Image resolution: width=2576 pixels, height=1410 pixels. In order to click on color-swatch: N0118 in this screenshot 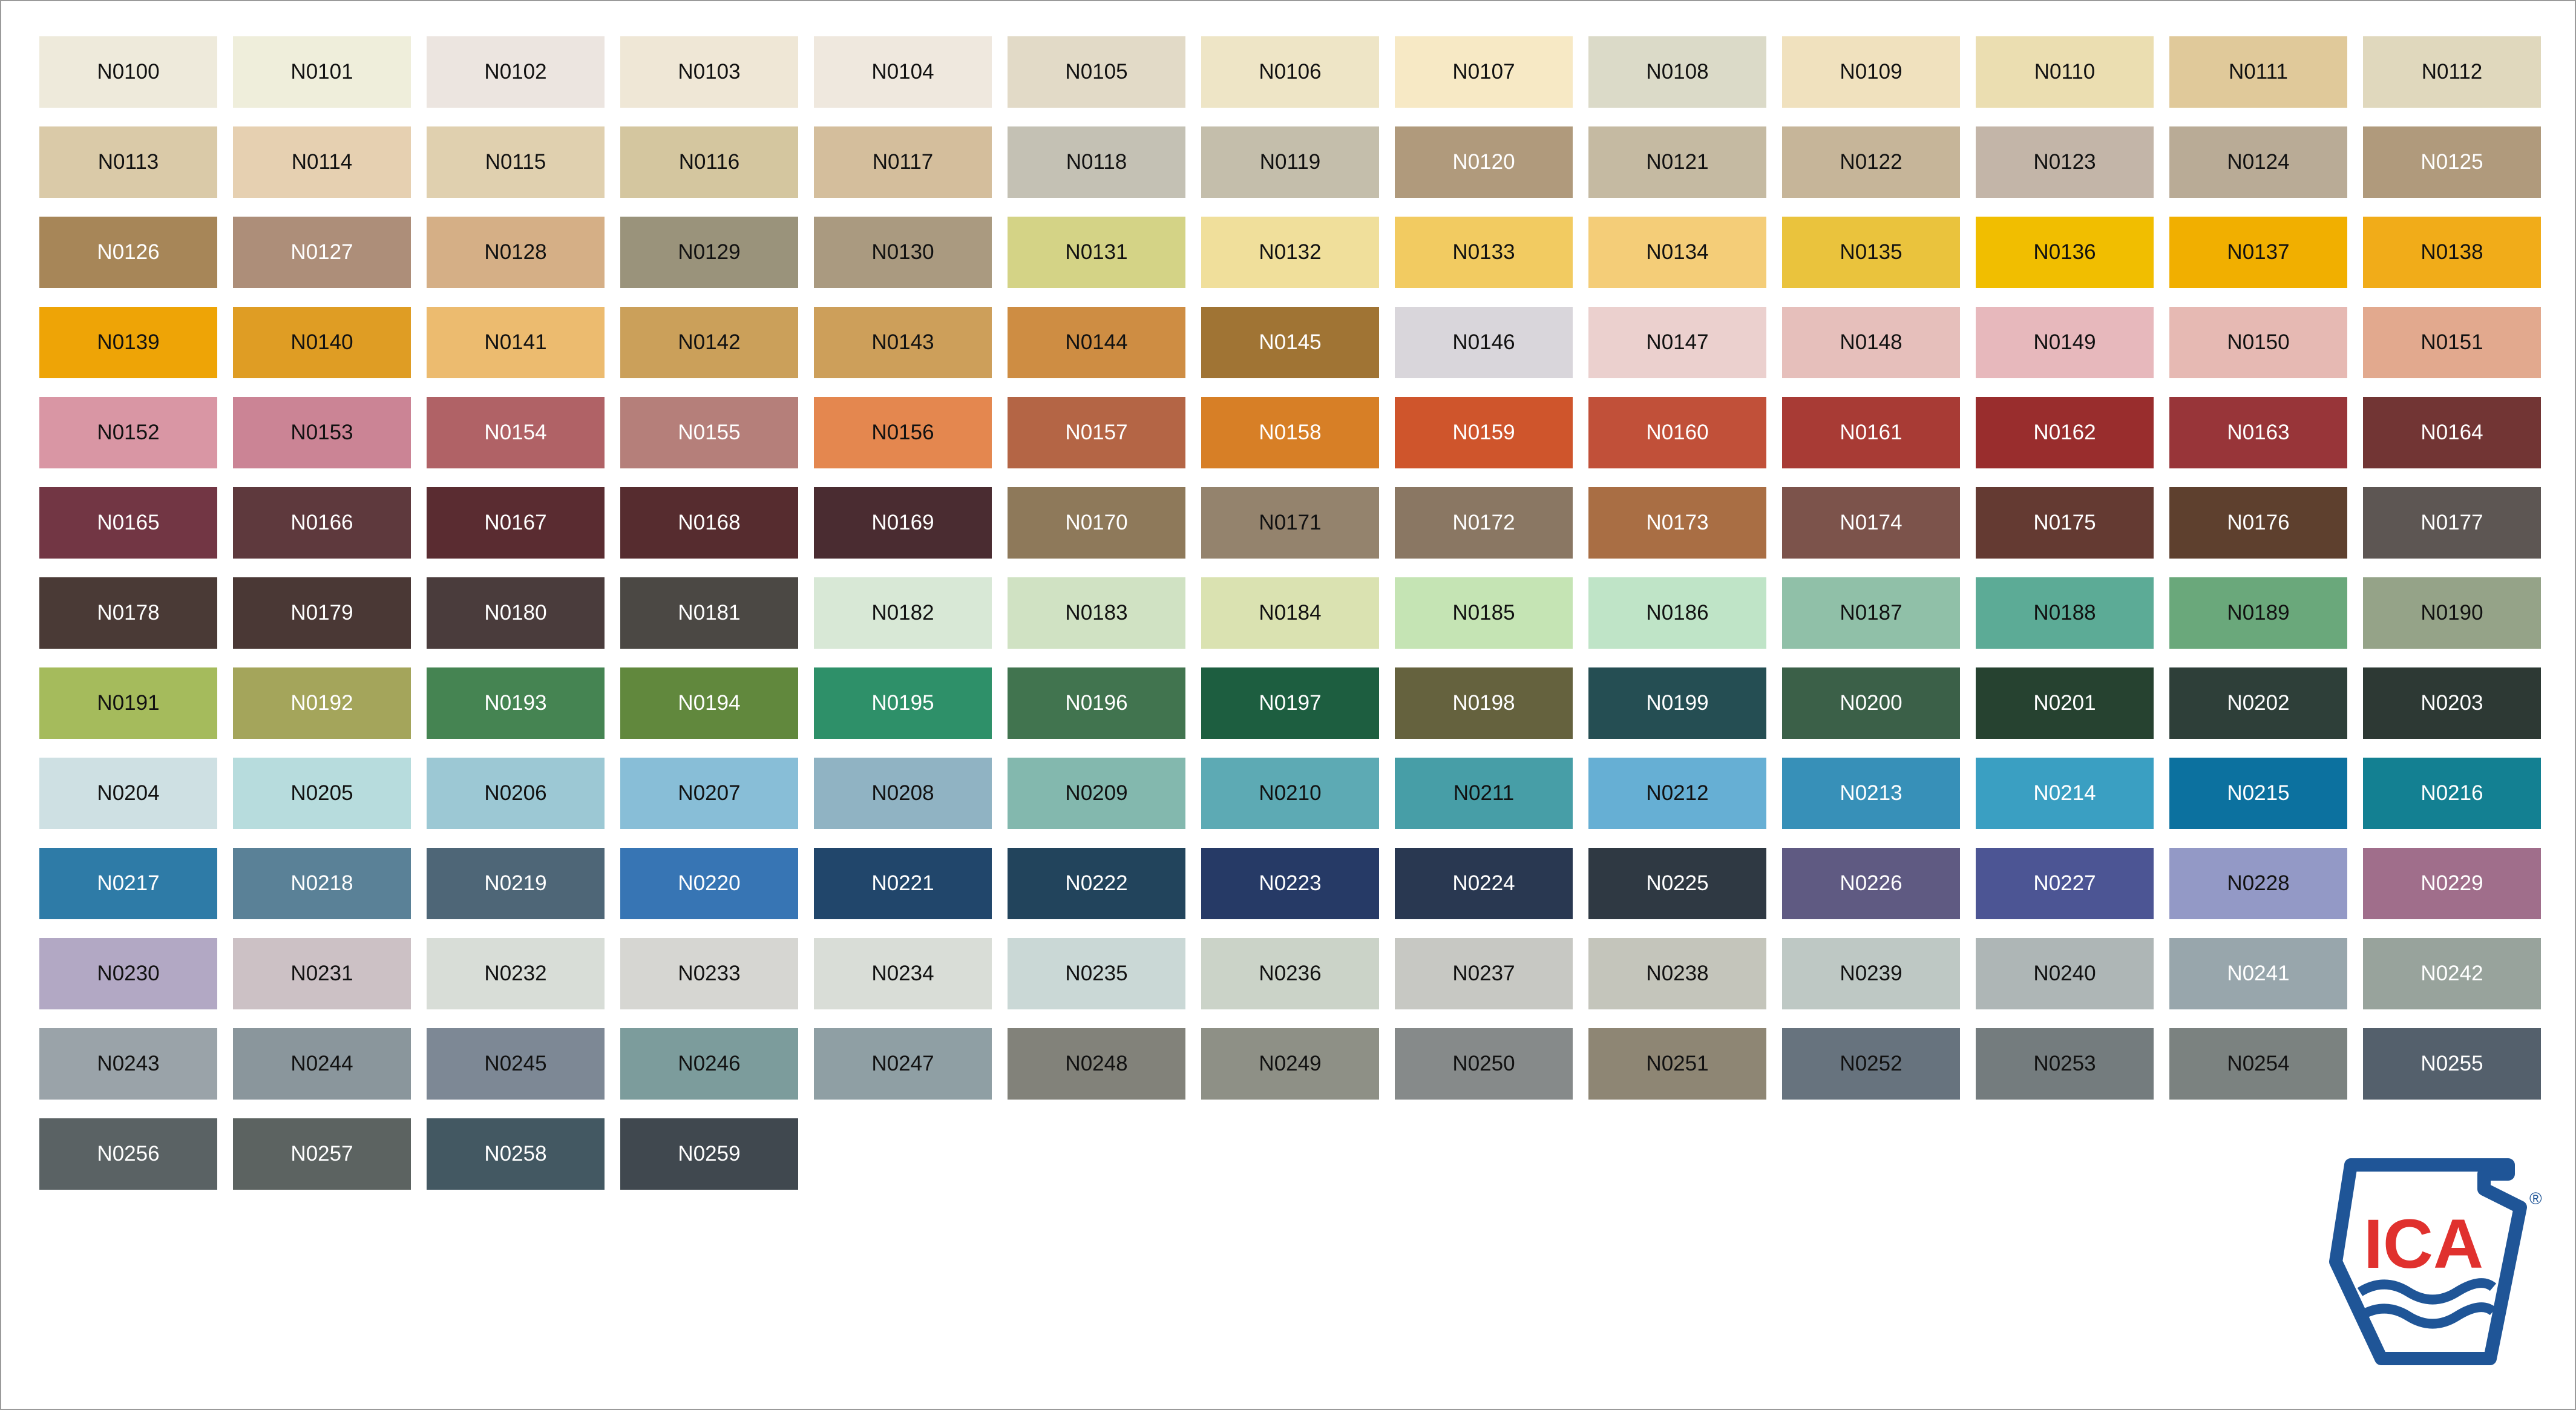, I will do `click(1096, 162)`.